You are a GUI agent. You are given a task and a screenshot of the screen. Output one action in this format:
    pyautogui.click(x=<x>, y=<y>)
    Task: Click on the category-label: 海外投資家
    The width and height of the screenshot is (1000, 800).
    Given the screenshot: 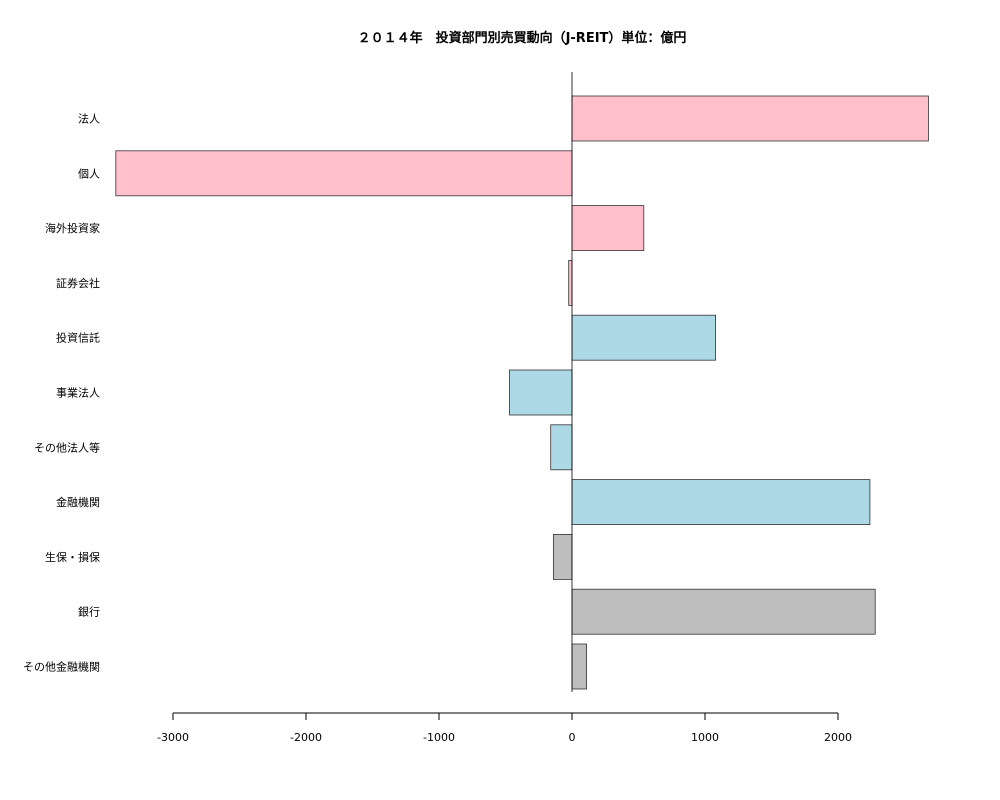 What is the action you would take?
    pyautogui.click(x=72, y=228)
    